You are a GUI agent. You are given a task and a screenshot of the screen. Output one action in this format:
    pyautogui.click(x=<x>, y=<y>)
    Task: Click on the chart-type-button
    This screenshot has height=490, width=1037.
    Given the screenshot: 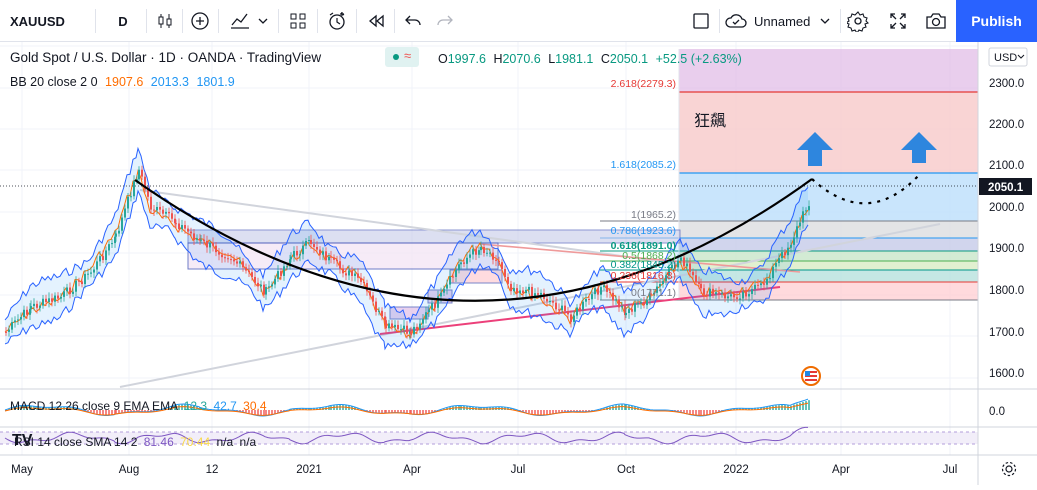 What is the action you would take?
    pyautogui.click(x=165, y=21)
    